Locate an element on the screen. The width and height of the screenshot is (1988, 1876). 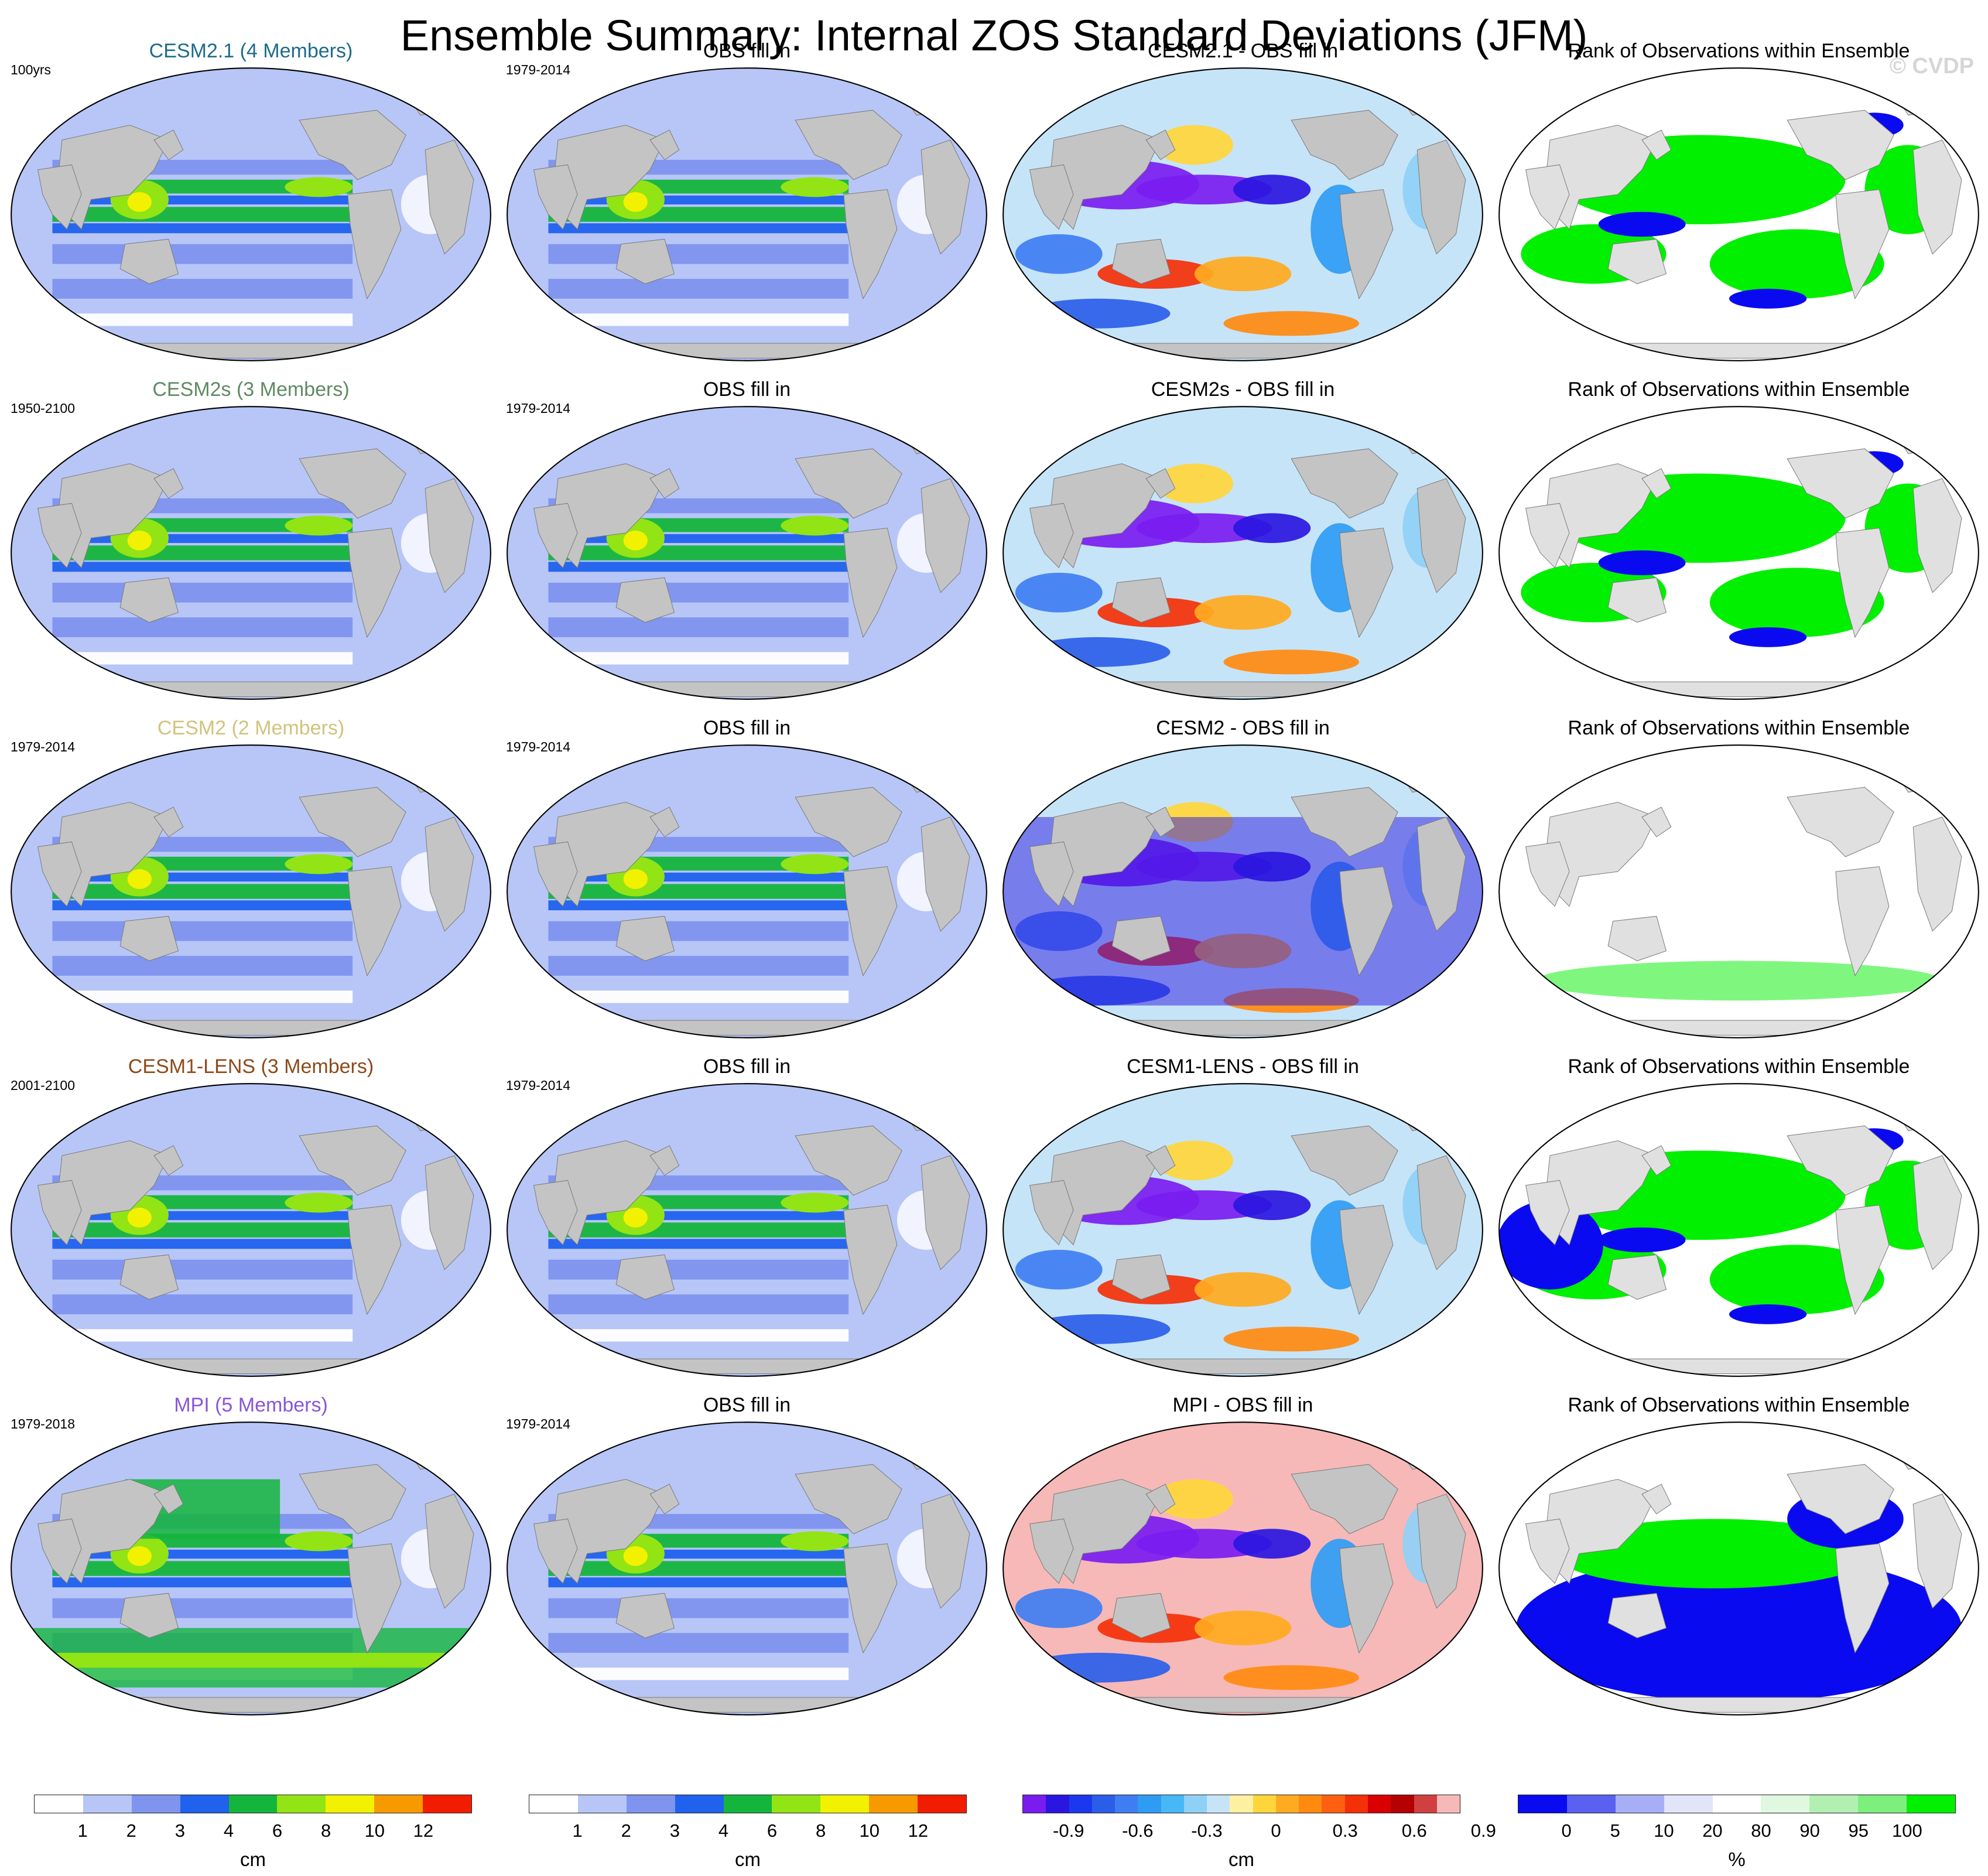
colorbar-tick-label: 0.6 is located at coordinates (1414, 1830).